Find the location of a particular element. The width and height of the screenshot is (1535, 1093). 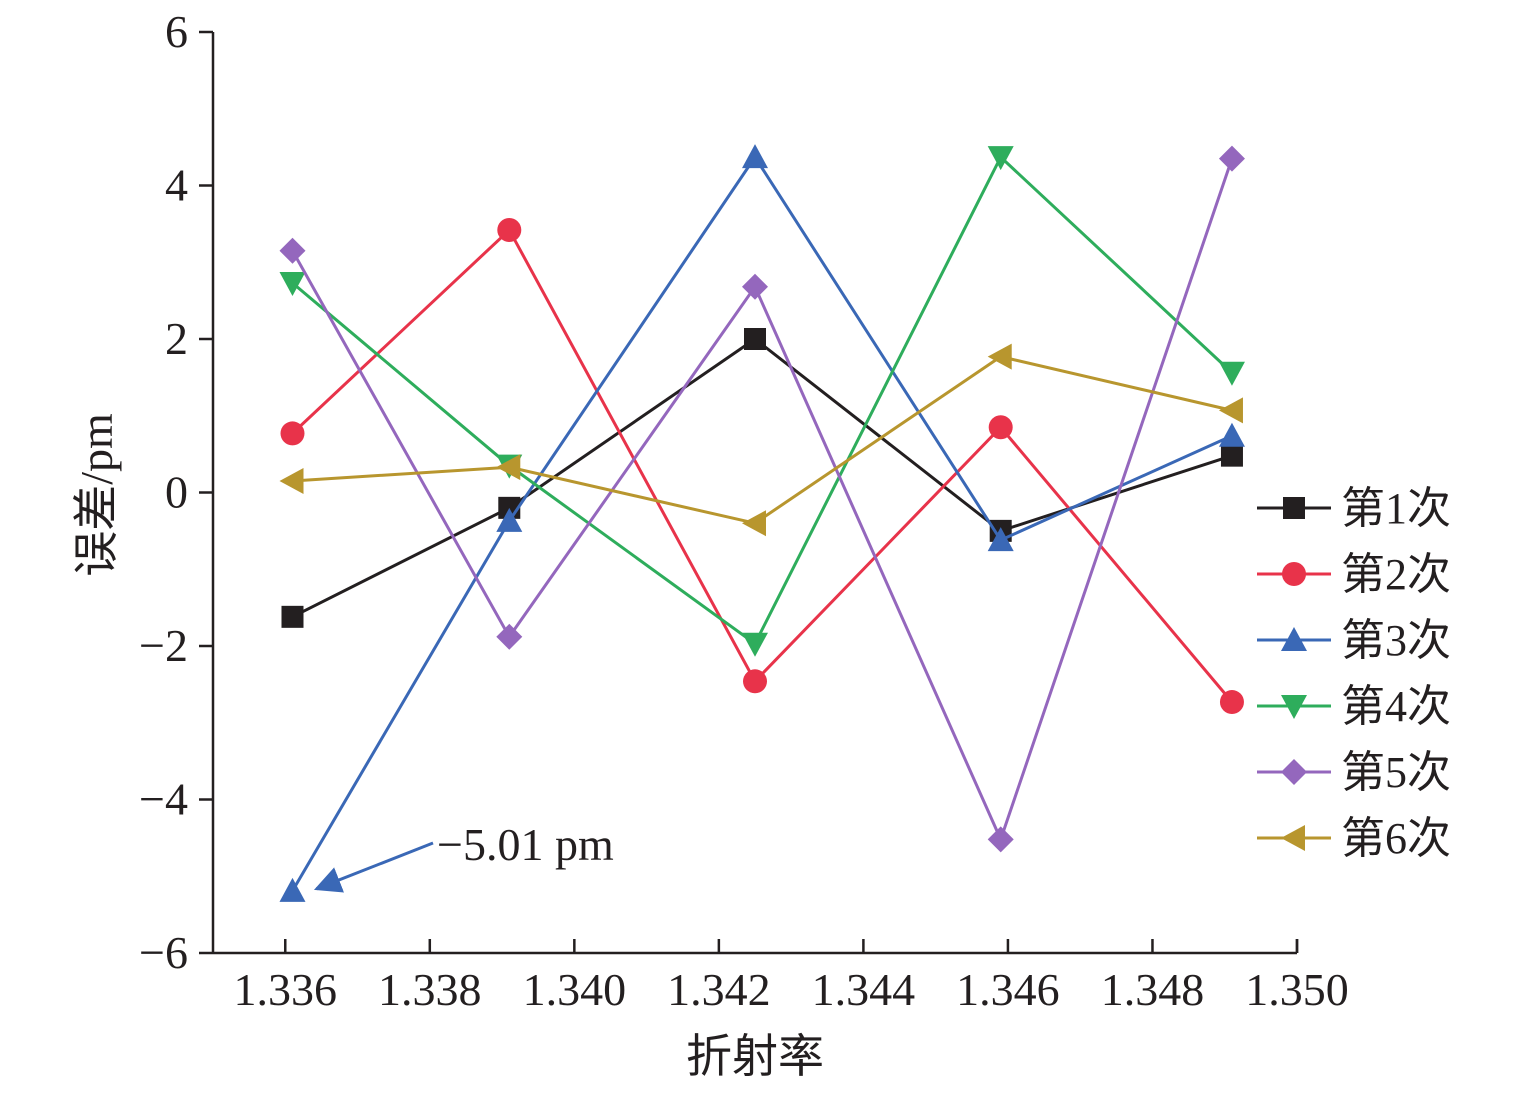

y-tick-label: −4 is located at coordinates (163, 799).